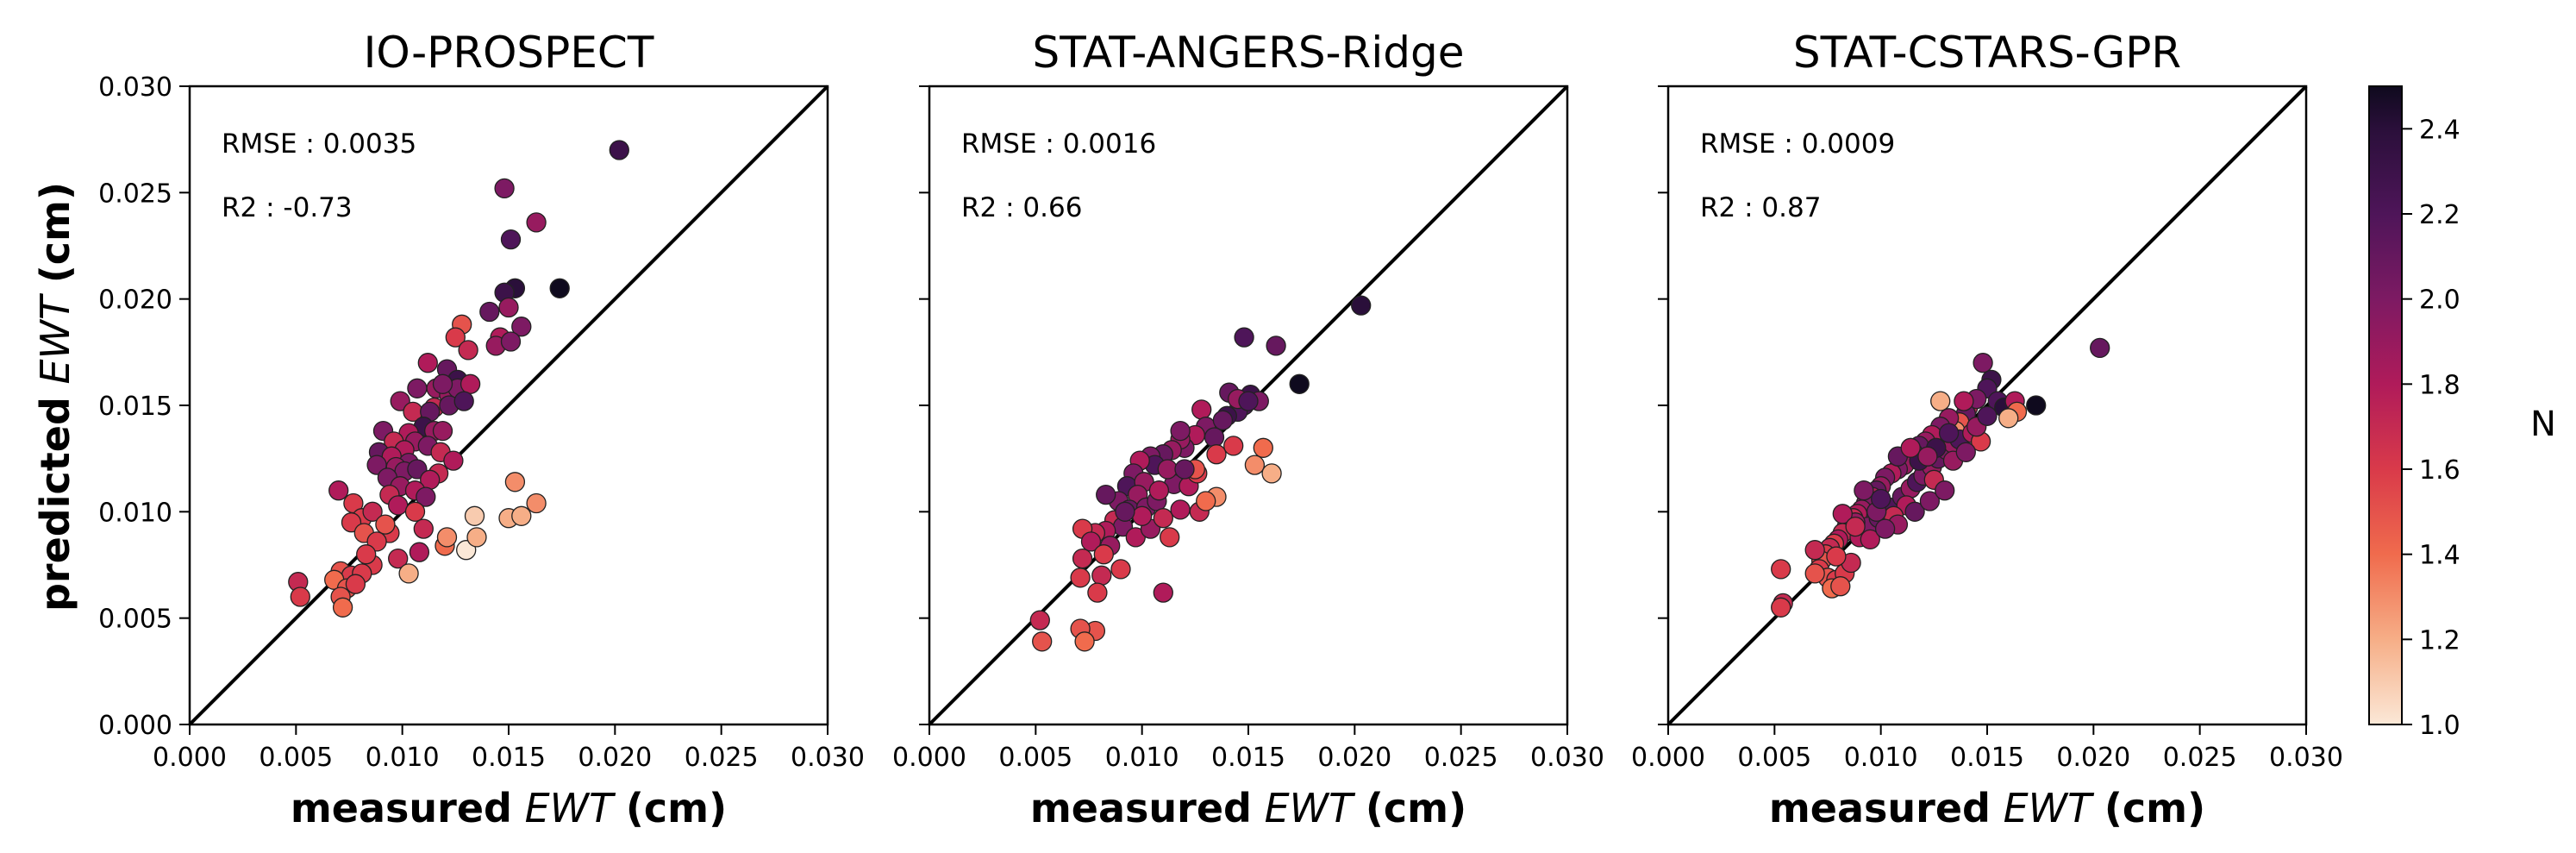 This screenshot has height=853, width=2576. Describe the element at coordinates (2439, 385) in the screenshot. I see `colorbar-tick-label: 1.8` at that location.